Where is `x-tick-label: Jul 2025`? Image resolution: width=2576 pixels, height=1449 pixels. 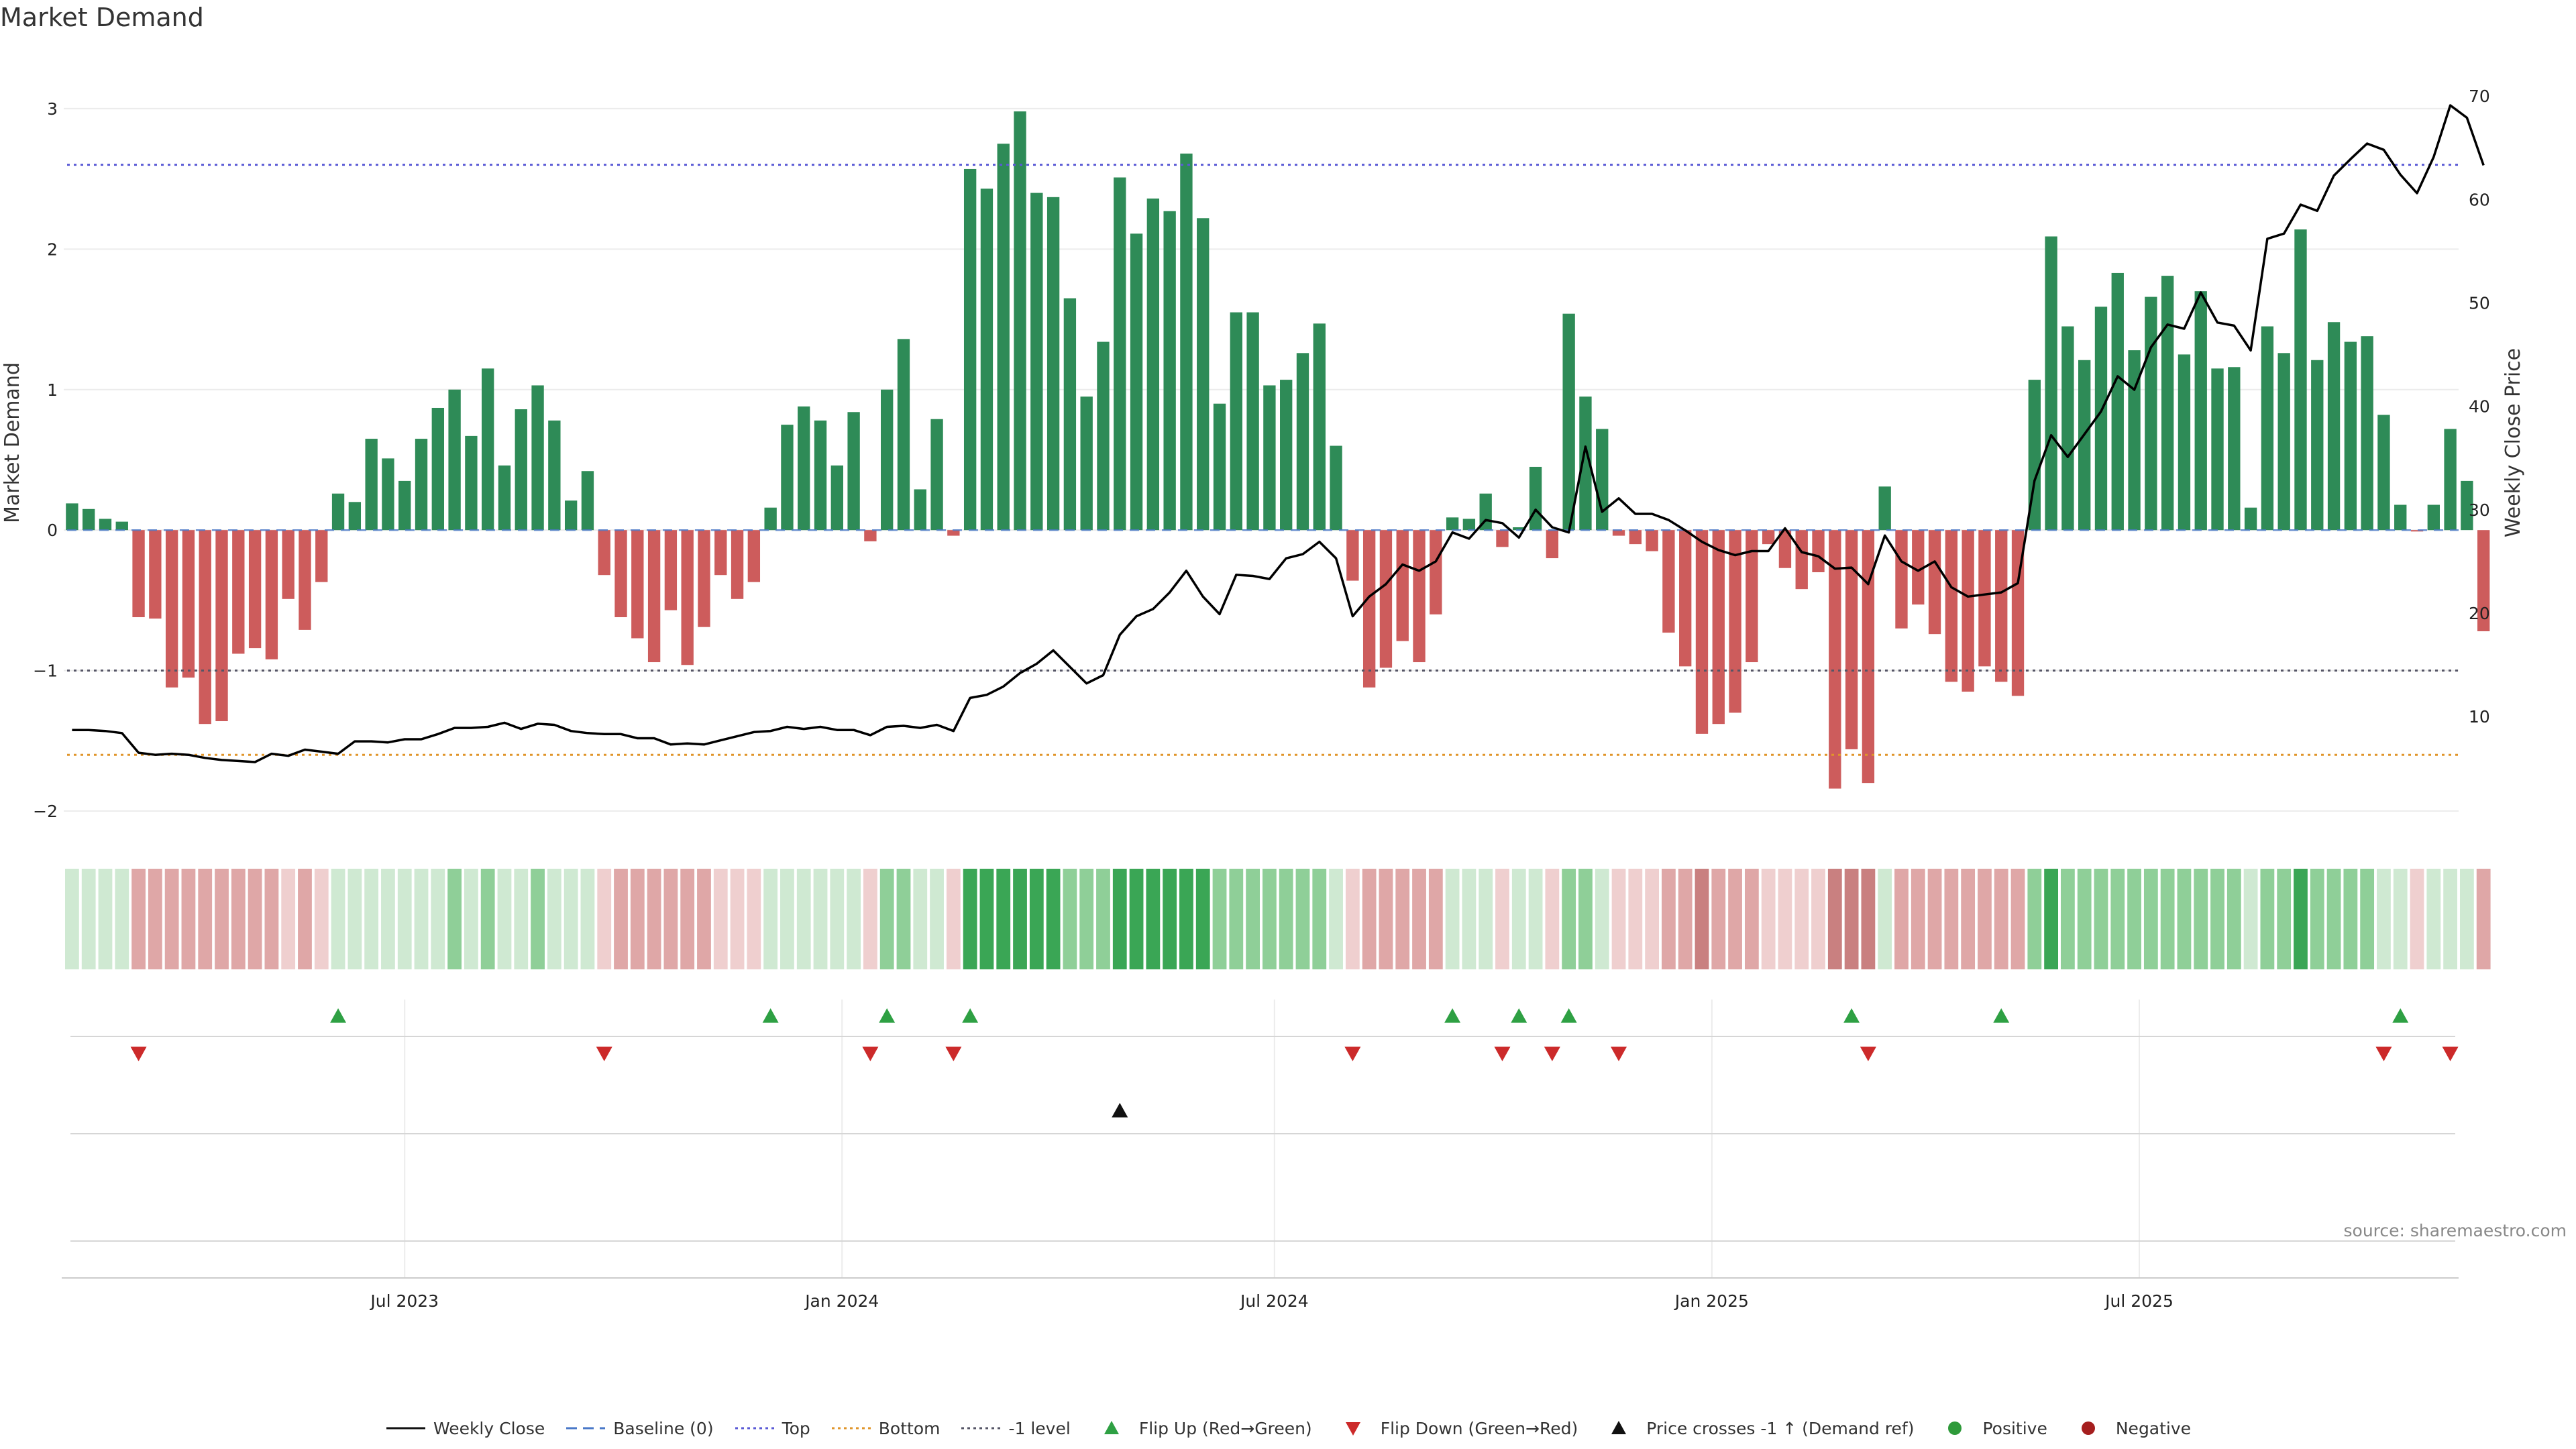
x-tick-label: Jul 2025 is located at coordinates (2139, 1301).